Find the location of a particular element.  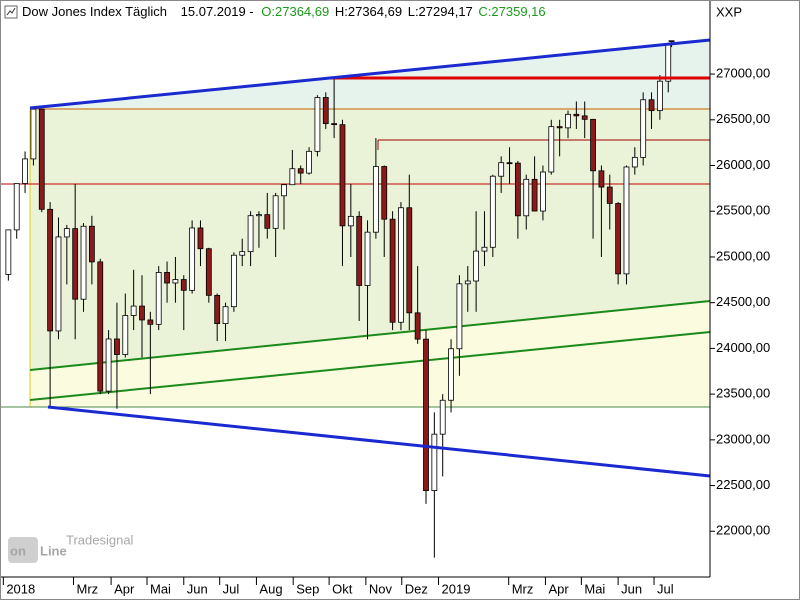

y-tick-label: 26000,00 is located at coordinates (743, 164).